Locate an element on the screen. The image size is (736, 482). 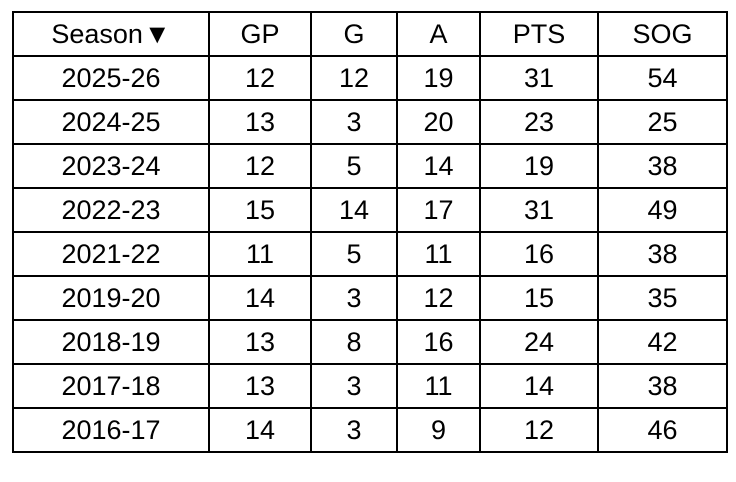
column-header-season: Season▼ is located at coordinates (111, 34).